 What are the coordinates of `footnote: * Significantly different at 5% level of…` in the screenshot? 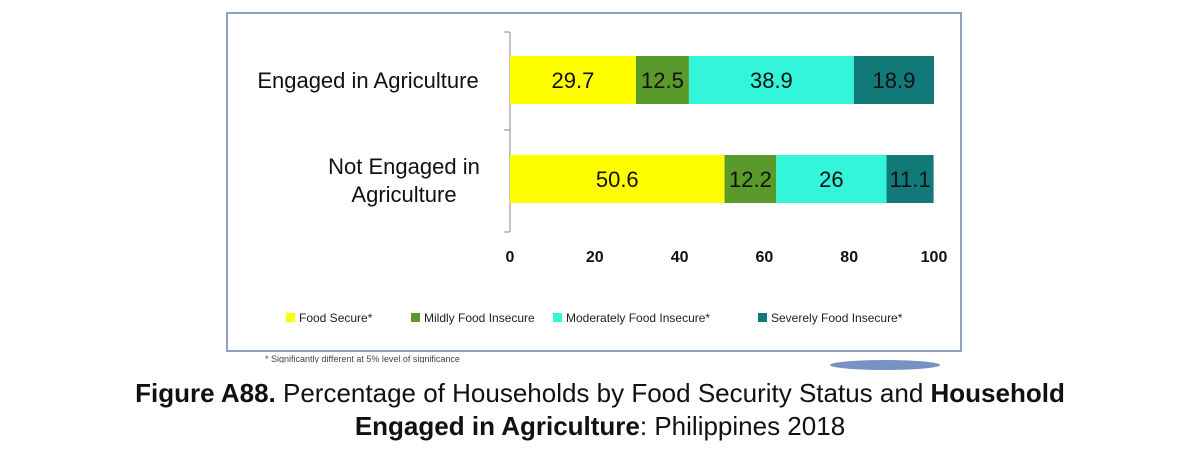 It's located at (362, 359).